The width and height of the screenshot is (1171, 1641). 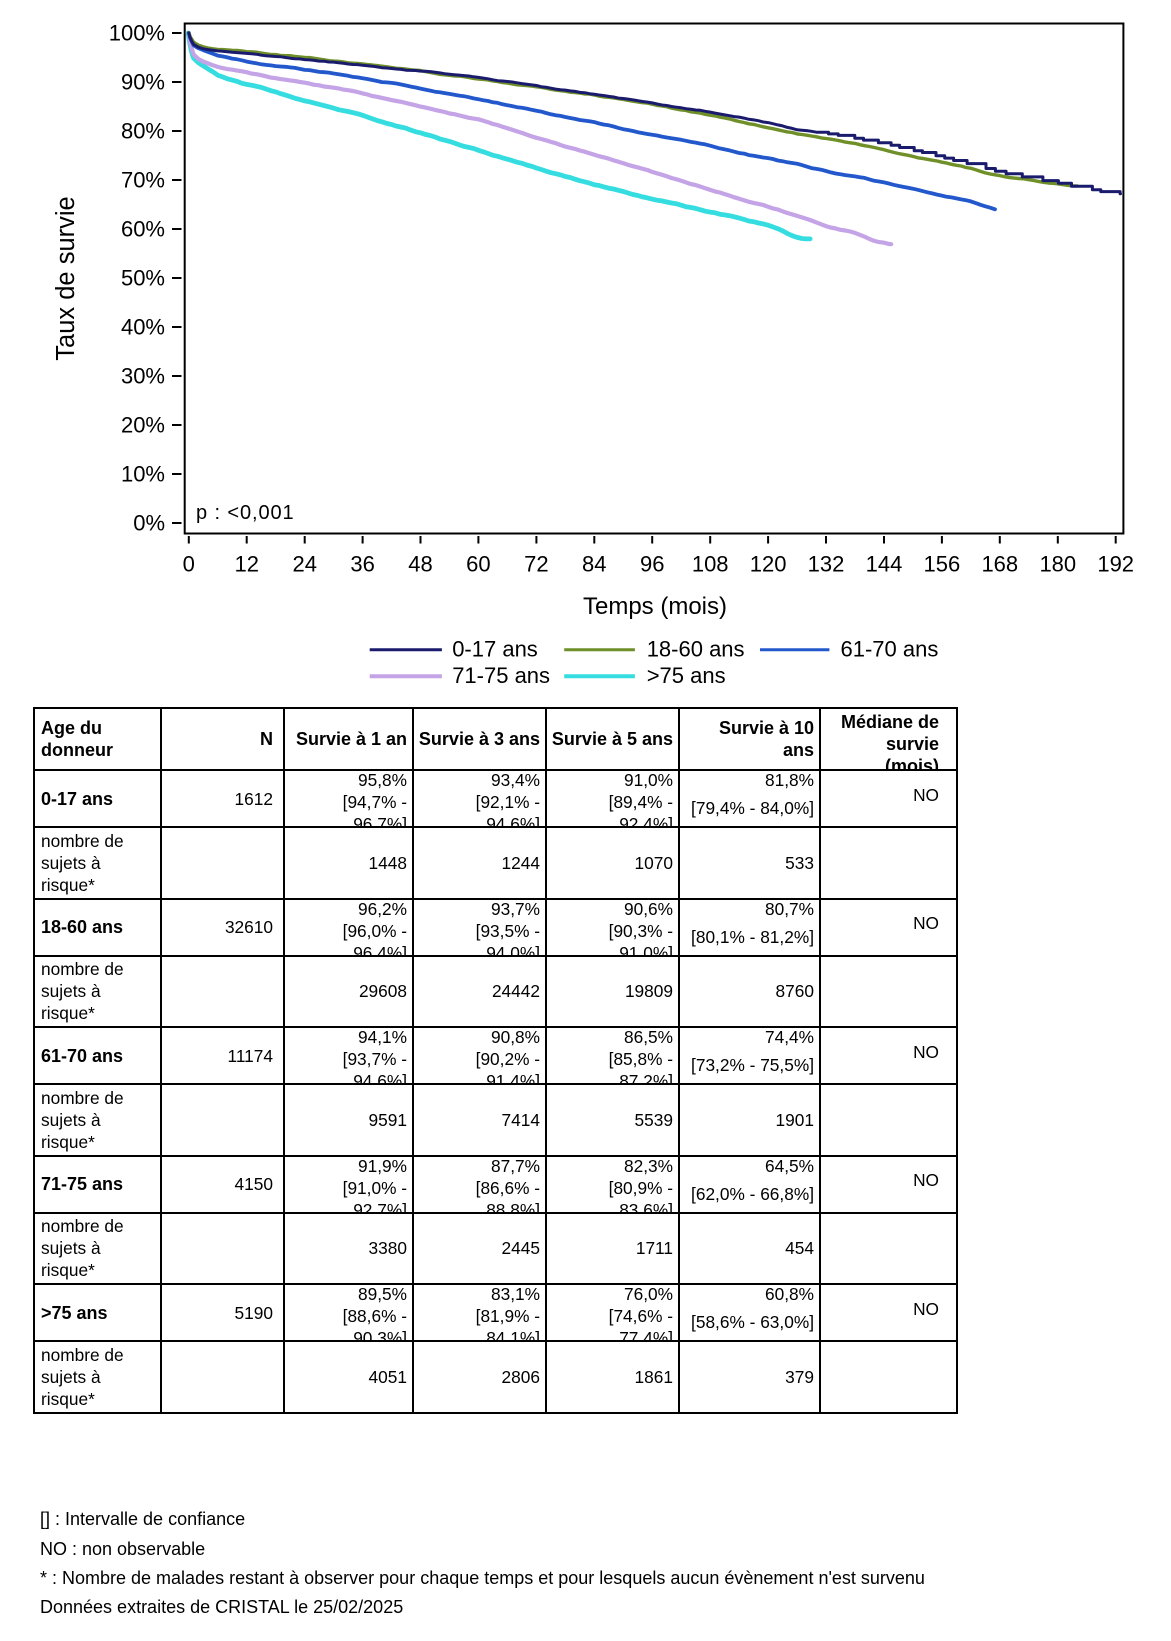 What do you see at coordinates (594, 564) in the screenshot?
I see `svg-text: 84` at bounding box center [594, 564].